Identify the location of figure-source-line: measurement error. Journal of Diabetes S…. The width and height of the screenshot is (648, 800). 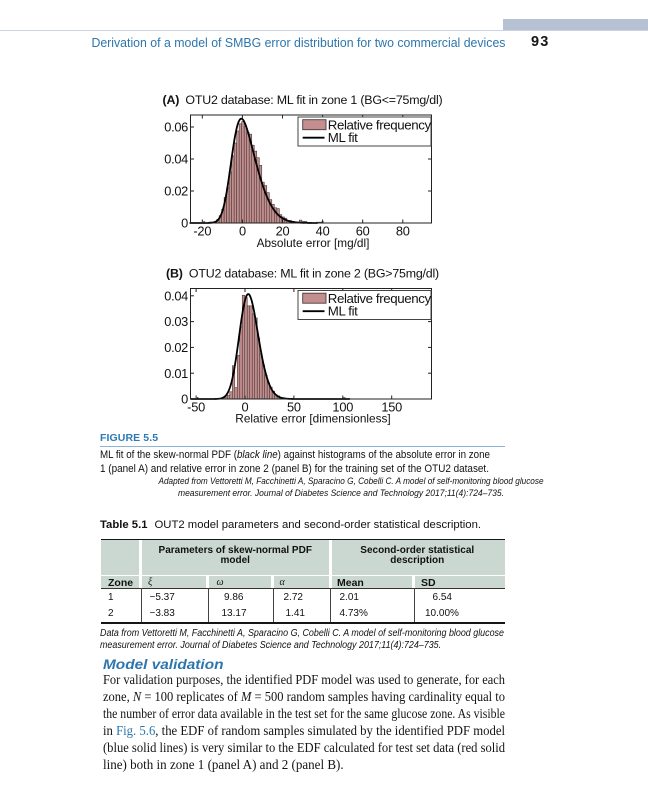
(340, 493).